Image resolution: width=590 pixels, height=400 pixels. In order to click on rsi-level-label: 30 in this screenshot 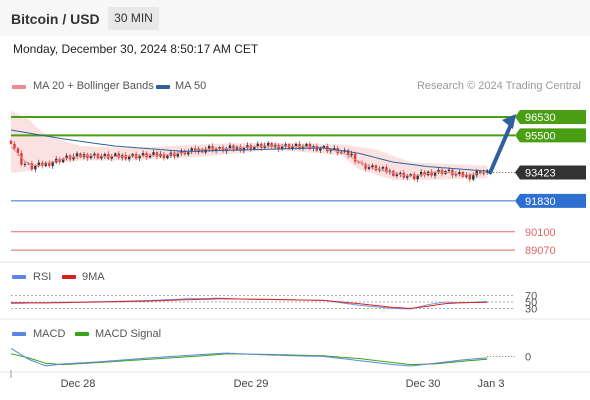, I will do `click(531, 309)`.